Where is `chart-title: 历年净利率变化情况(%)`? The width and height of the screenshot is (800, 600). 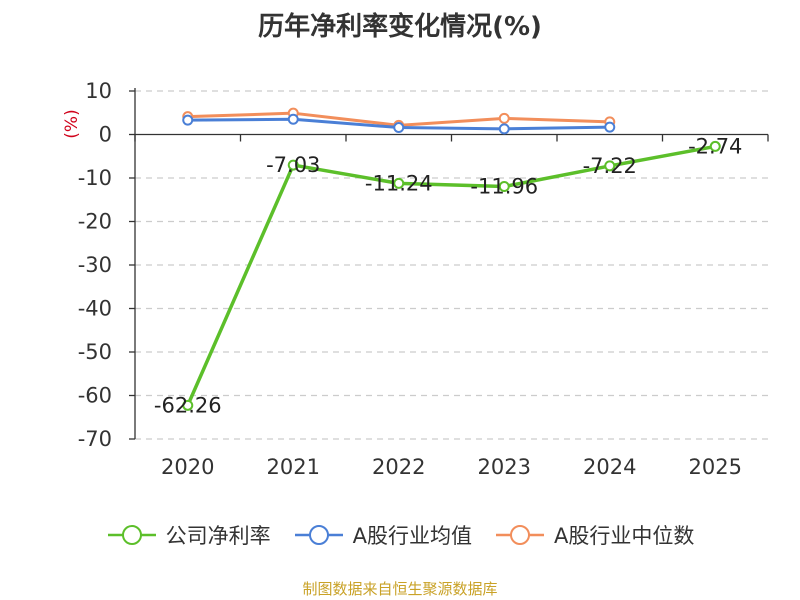
chart-title: 历年净利率变化情况(%) is located at coordinates (400, 27).